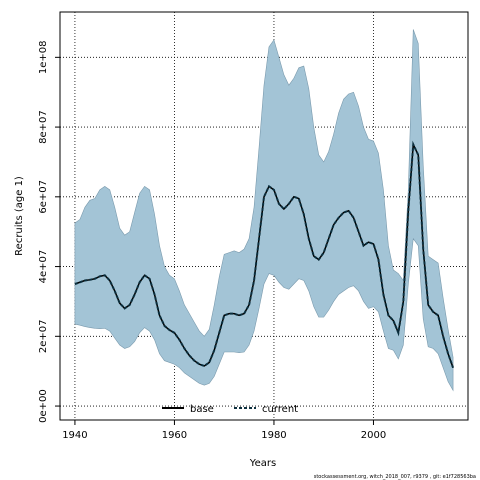 The width and height of the screenshot is (480, 480). What do you see at coordinates (43, 336) in the screenshot?
I see `y-tick-label: 2e+07` at bounding box center [43, 336].